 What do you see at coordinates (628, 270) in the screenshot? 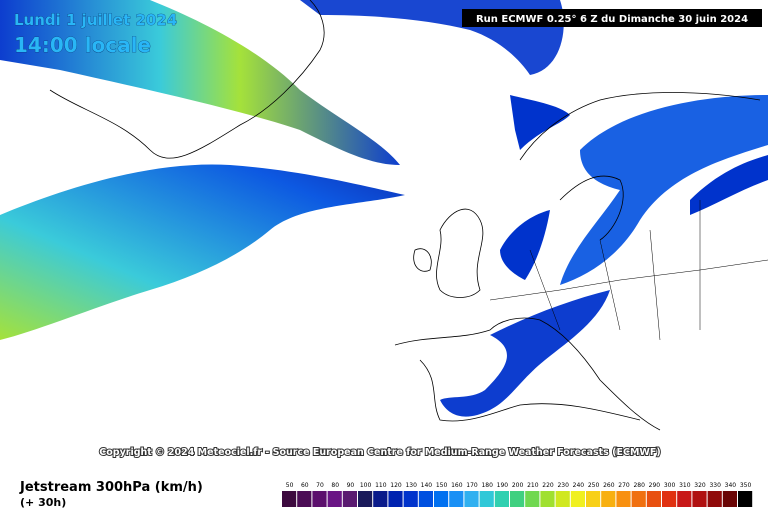
I see `border` at bounding box center [628, 270].